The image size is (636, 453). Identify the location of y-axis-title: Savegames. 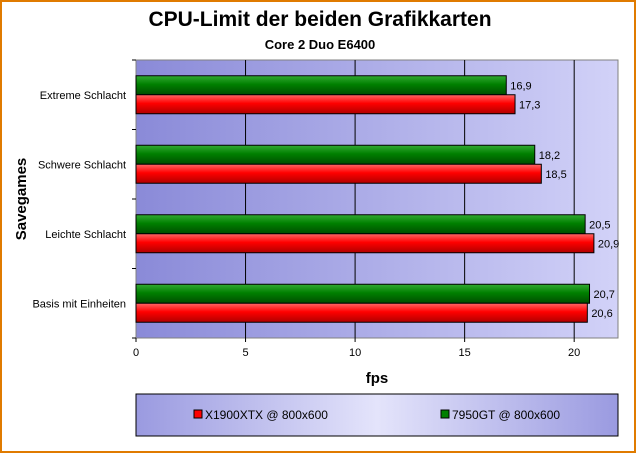
(21, 199).